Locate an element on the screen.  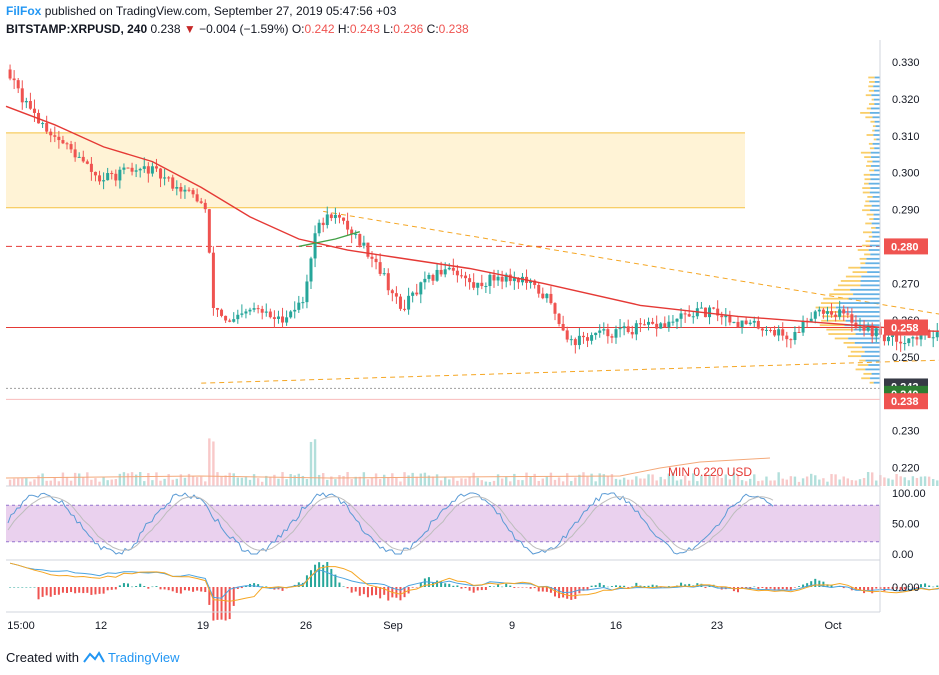
publisher-name: FilFox is located at coordinates (24, 11).